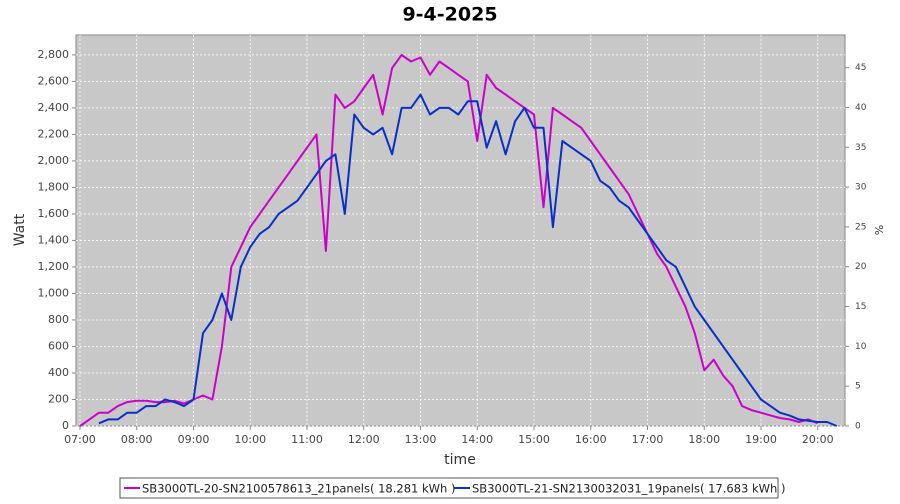 The image size is (900, 504). Describe the element at coordinates (54, 107) in the screenshot. I see `y-tick-label: 2,400` at that location.